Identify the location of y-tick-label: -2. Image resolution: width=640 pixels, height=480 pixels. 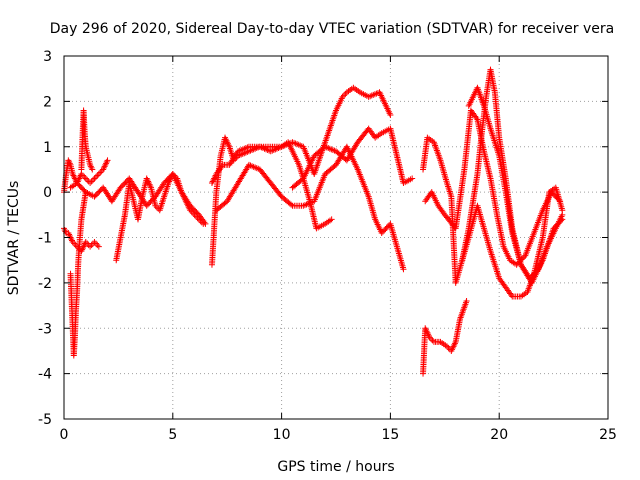
(45, 284).